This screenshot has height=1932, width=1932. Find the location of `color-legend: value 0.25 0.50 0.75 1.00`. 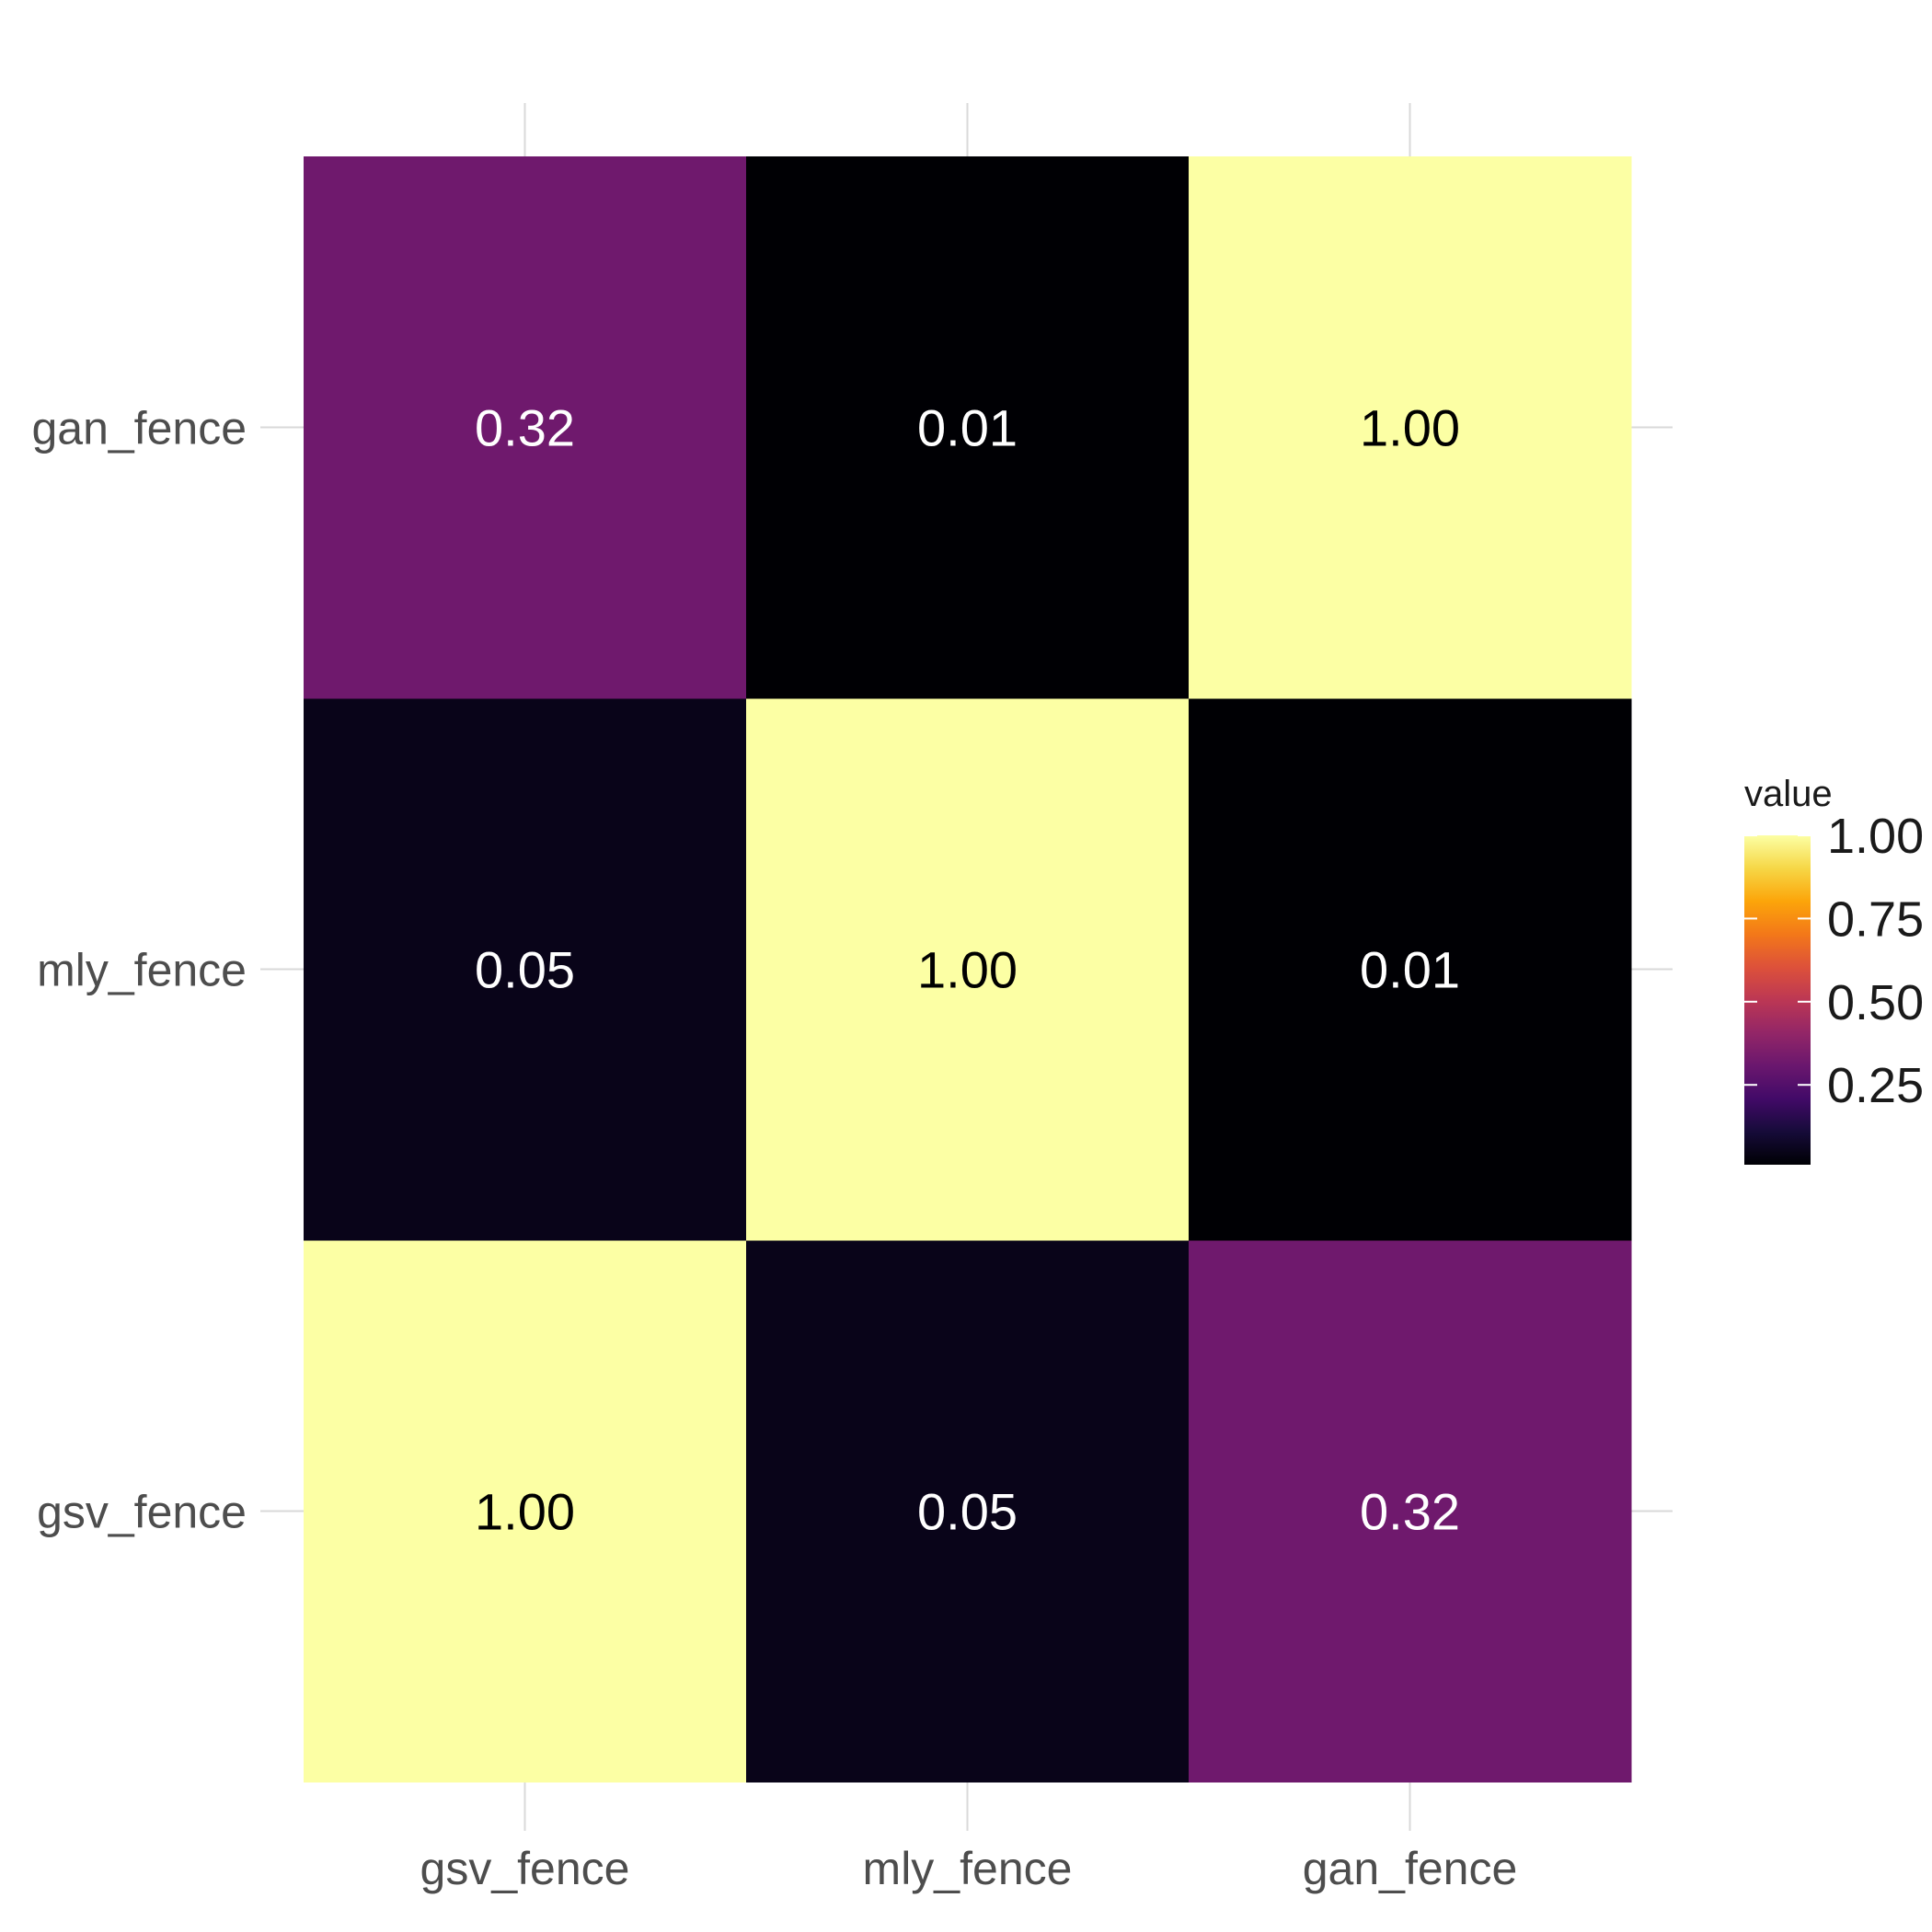

color-legend: value 0.25 0.50 0.75 1.00 is located at coordinates (1834, 970).